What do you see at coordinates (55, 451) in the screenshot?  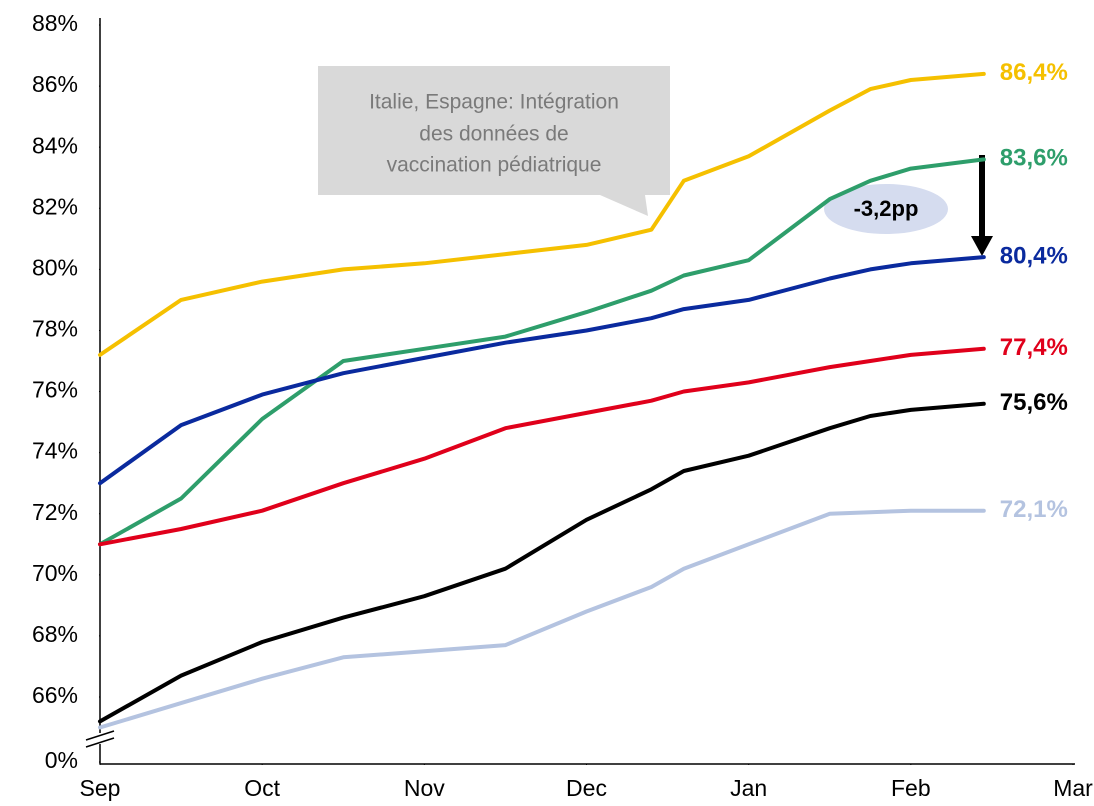 I see `y-tick-label: 74%` at bounding box center [55, 451].